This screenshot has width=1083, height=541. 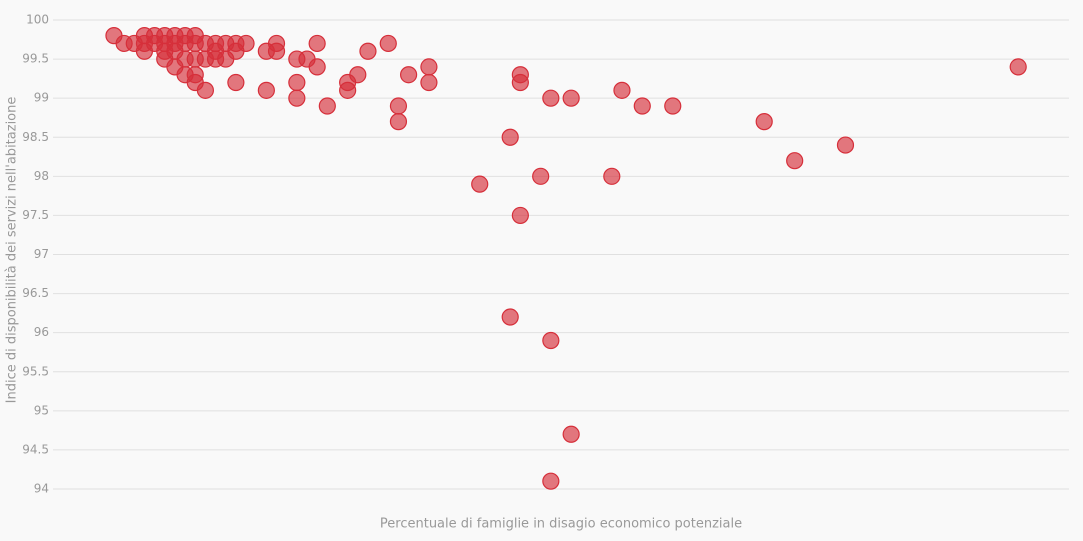 What do you see at coordinates (41, 489) in the screenshot?
I see `y-tick-label: 94` at bounding box center [41, 489].